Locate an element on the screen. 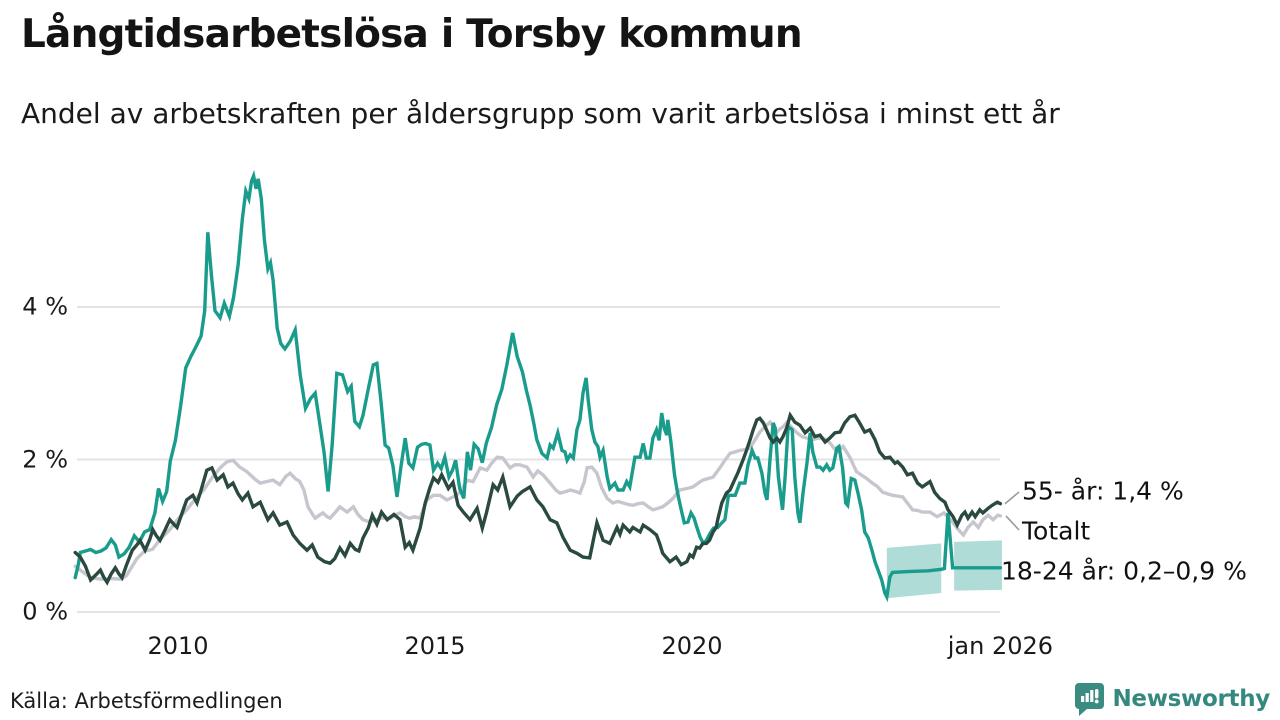 The image size is (1280, 720). x-axis-tick-label: 2010 is located at coordinates (178, 646).